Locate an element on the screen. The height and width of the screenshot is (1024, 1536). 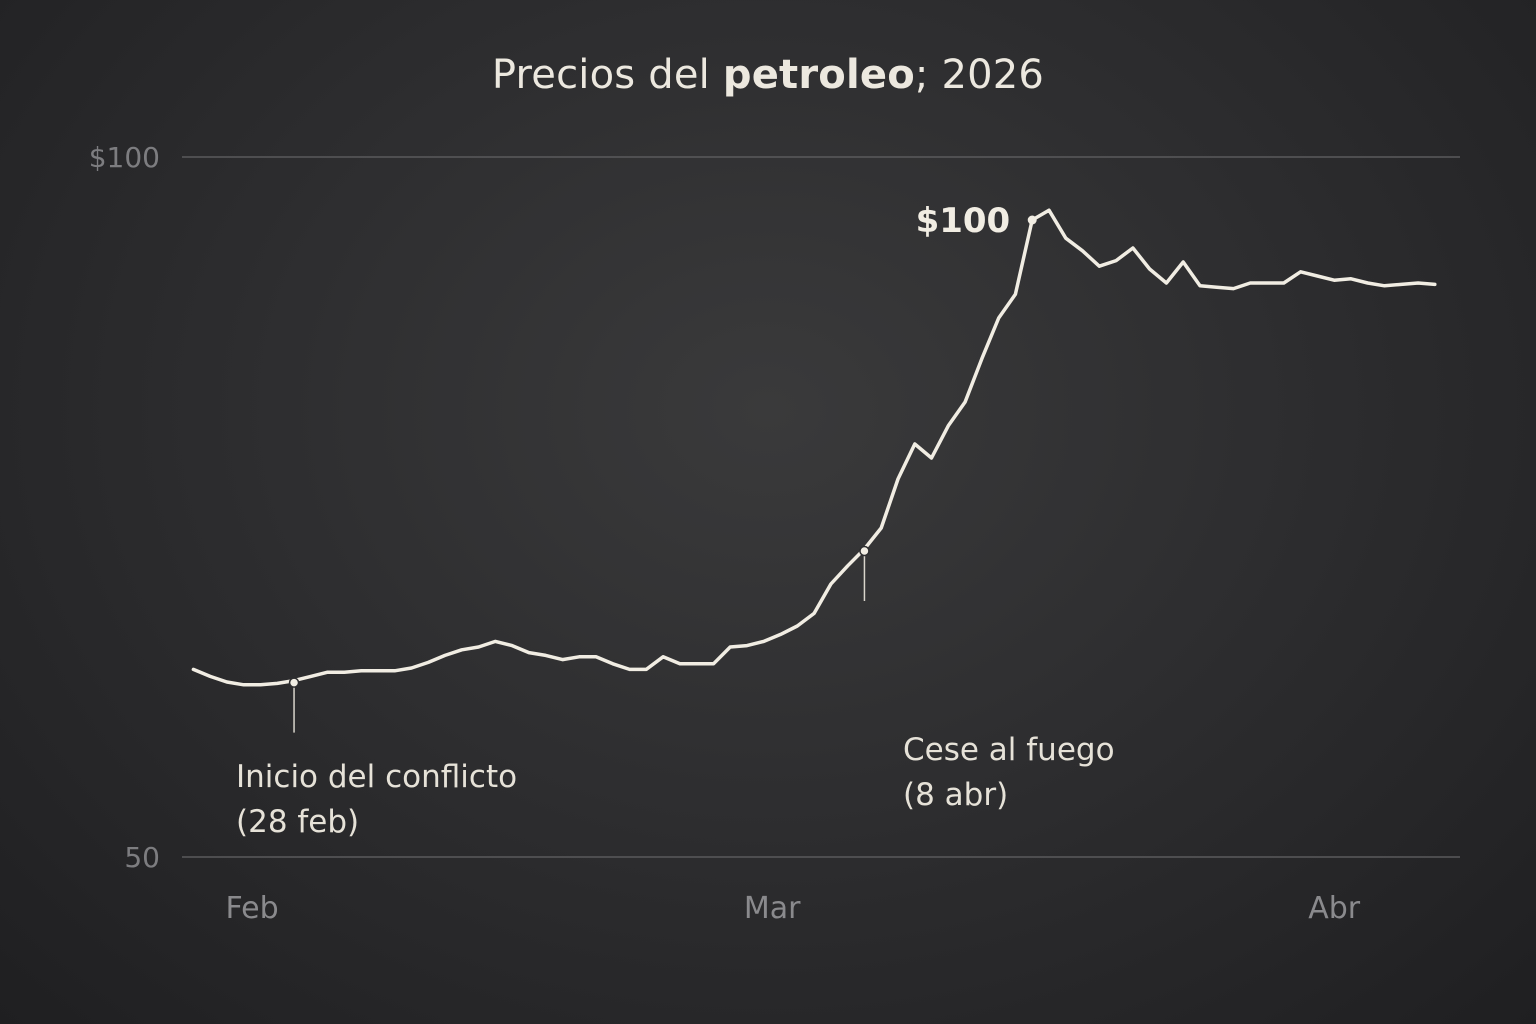
peak-marker is located at coordinates (1032, 220).